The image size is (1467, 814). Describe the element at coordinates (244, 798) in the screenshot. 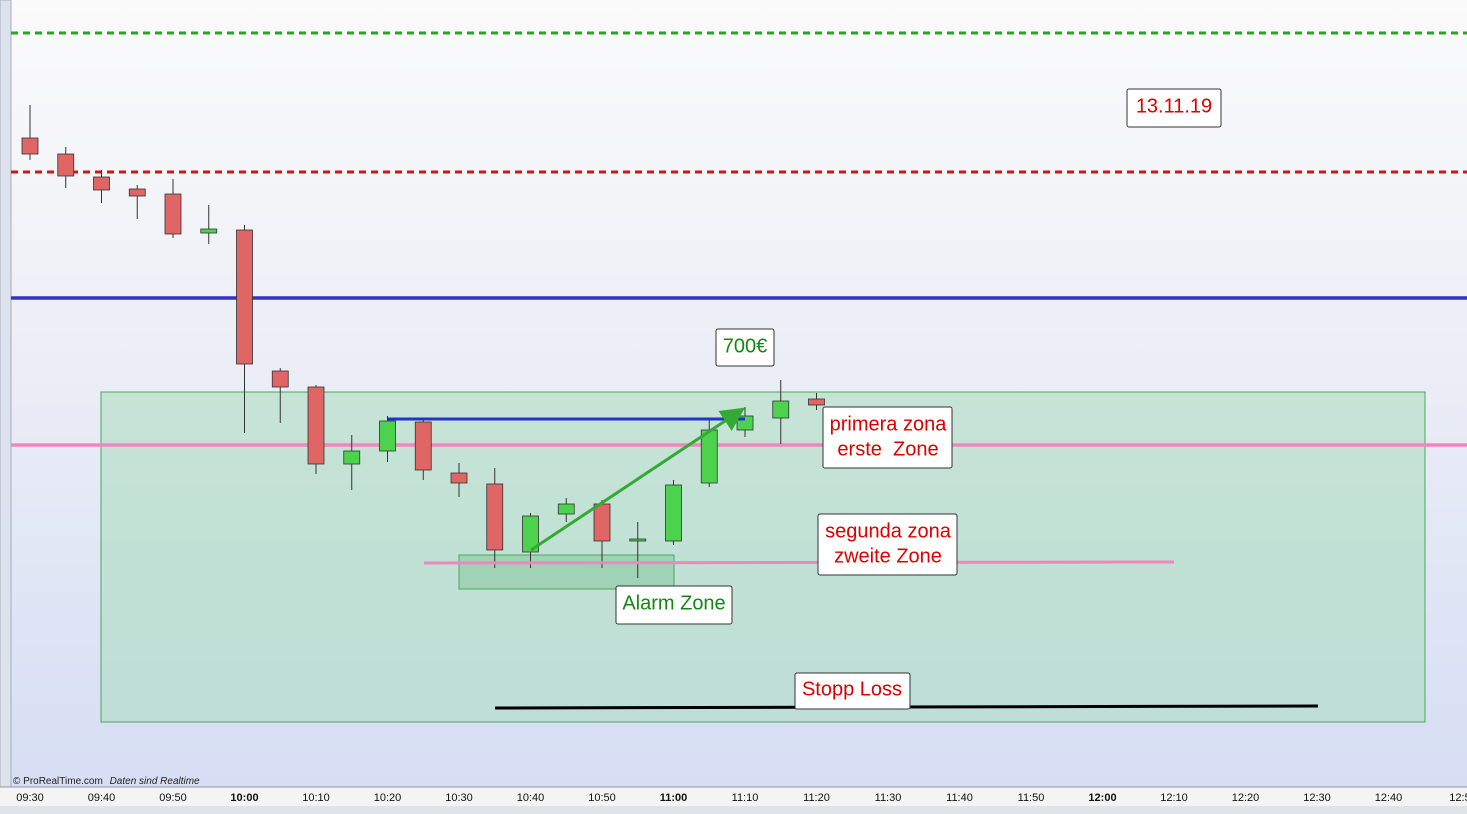

I see `x-tick-label: 10:00` at that location.